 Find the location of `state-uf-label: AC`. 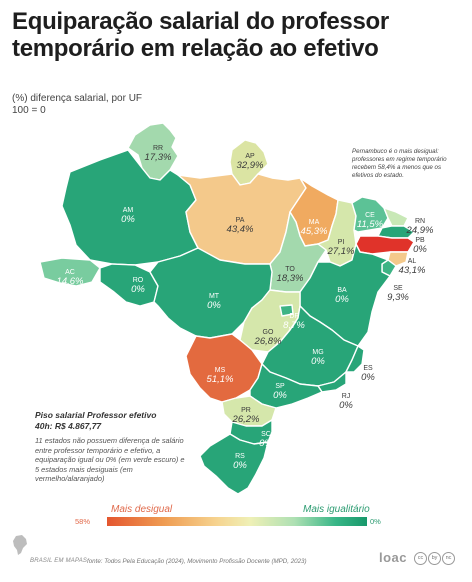

state-uf-label: AC is located at coordinates (70, 272).